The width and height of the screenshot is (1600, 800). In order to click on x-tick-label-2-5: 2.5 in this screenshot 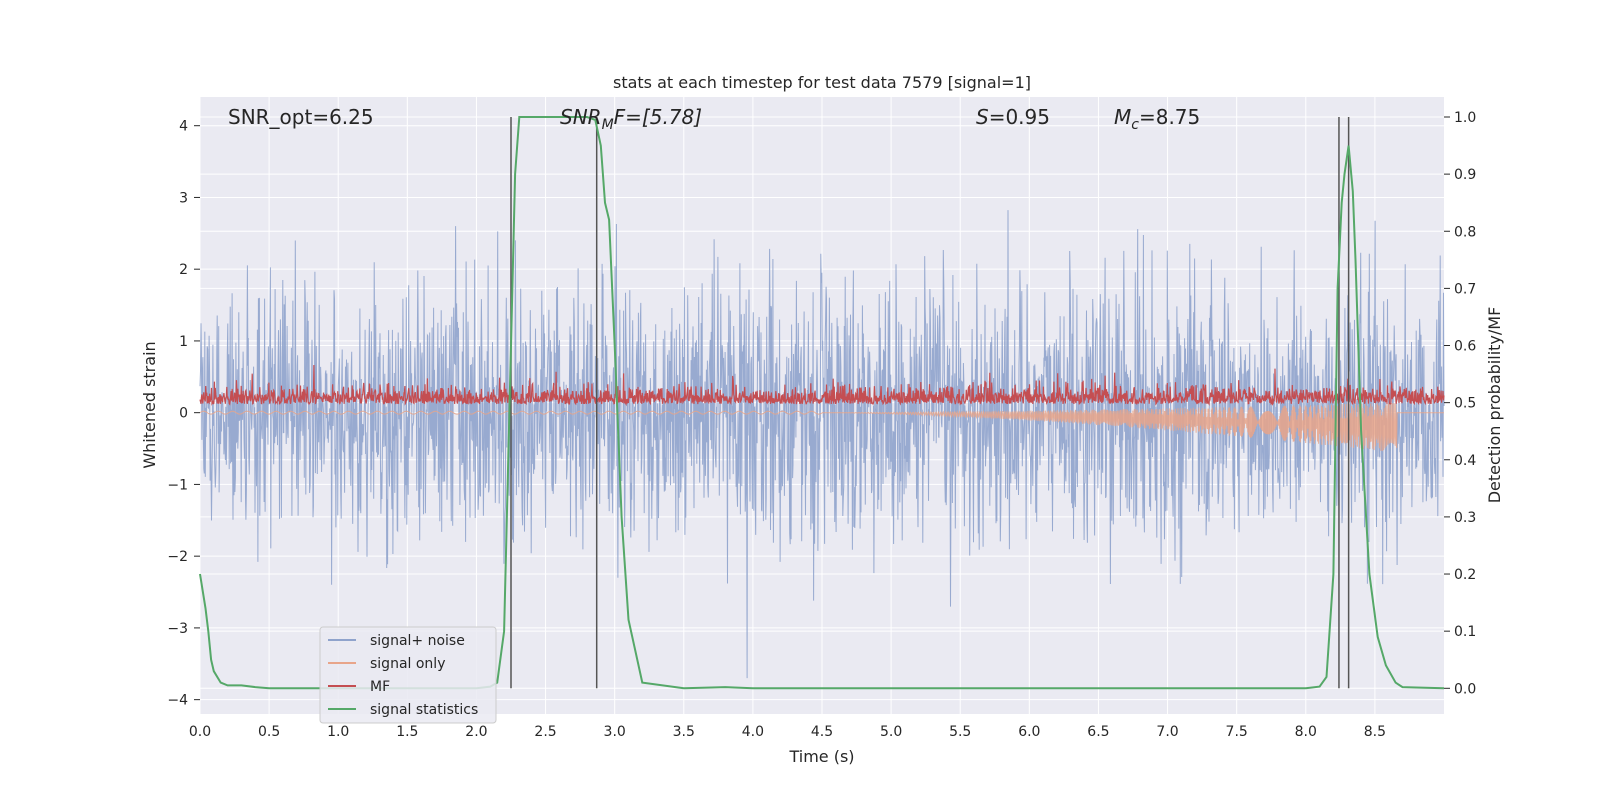, I will do `click(545, 732)`.